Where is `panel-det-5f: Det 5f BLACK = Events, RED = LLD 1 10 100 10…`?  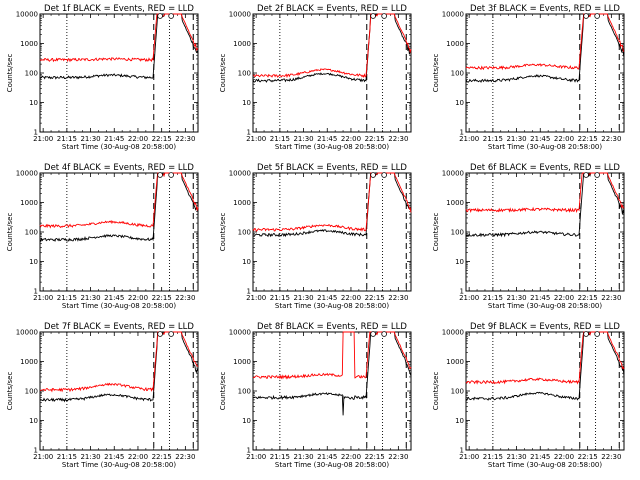
panel-det-5f: Det 5f BLACK = Events, RED = LLD 1 10 100 10… is located at coordinates (315, 236).